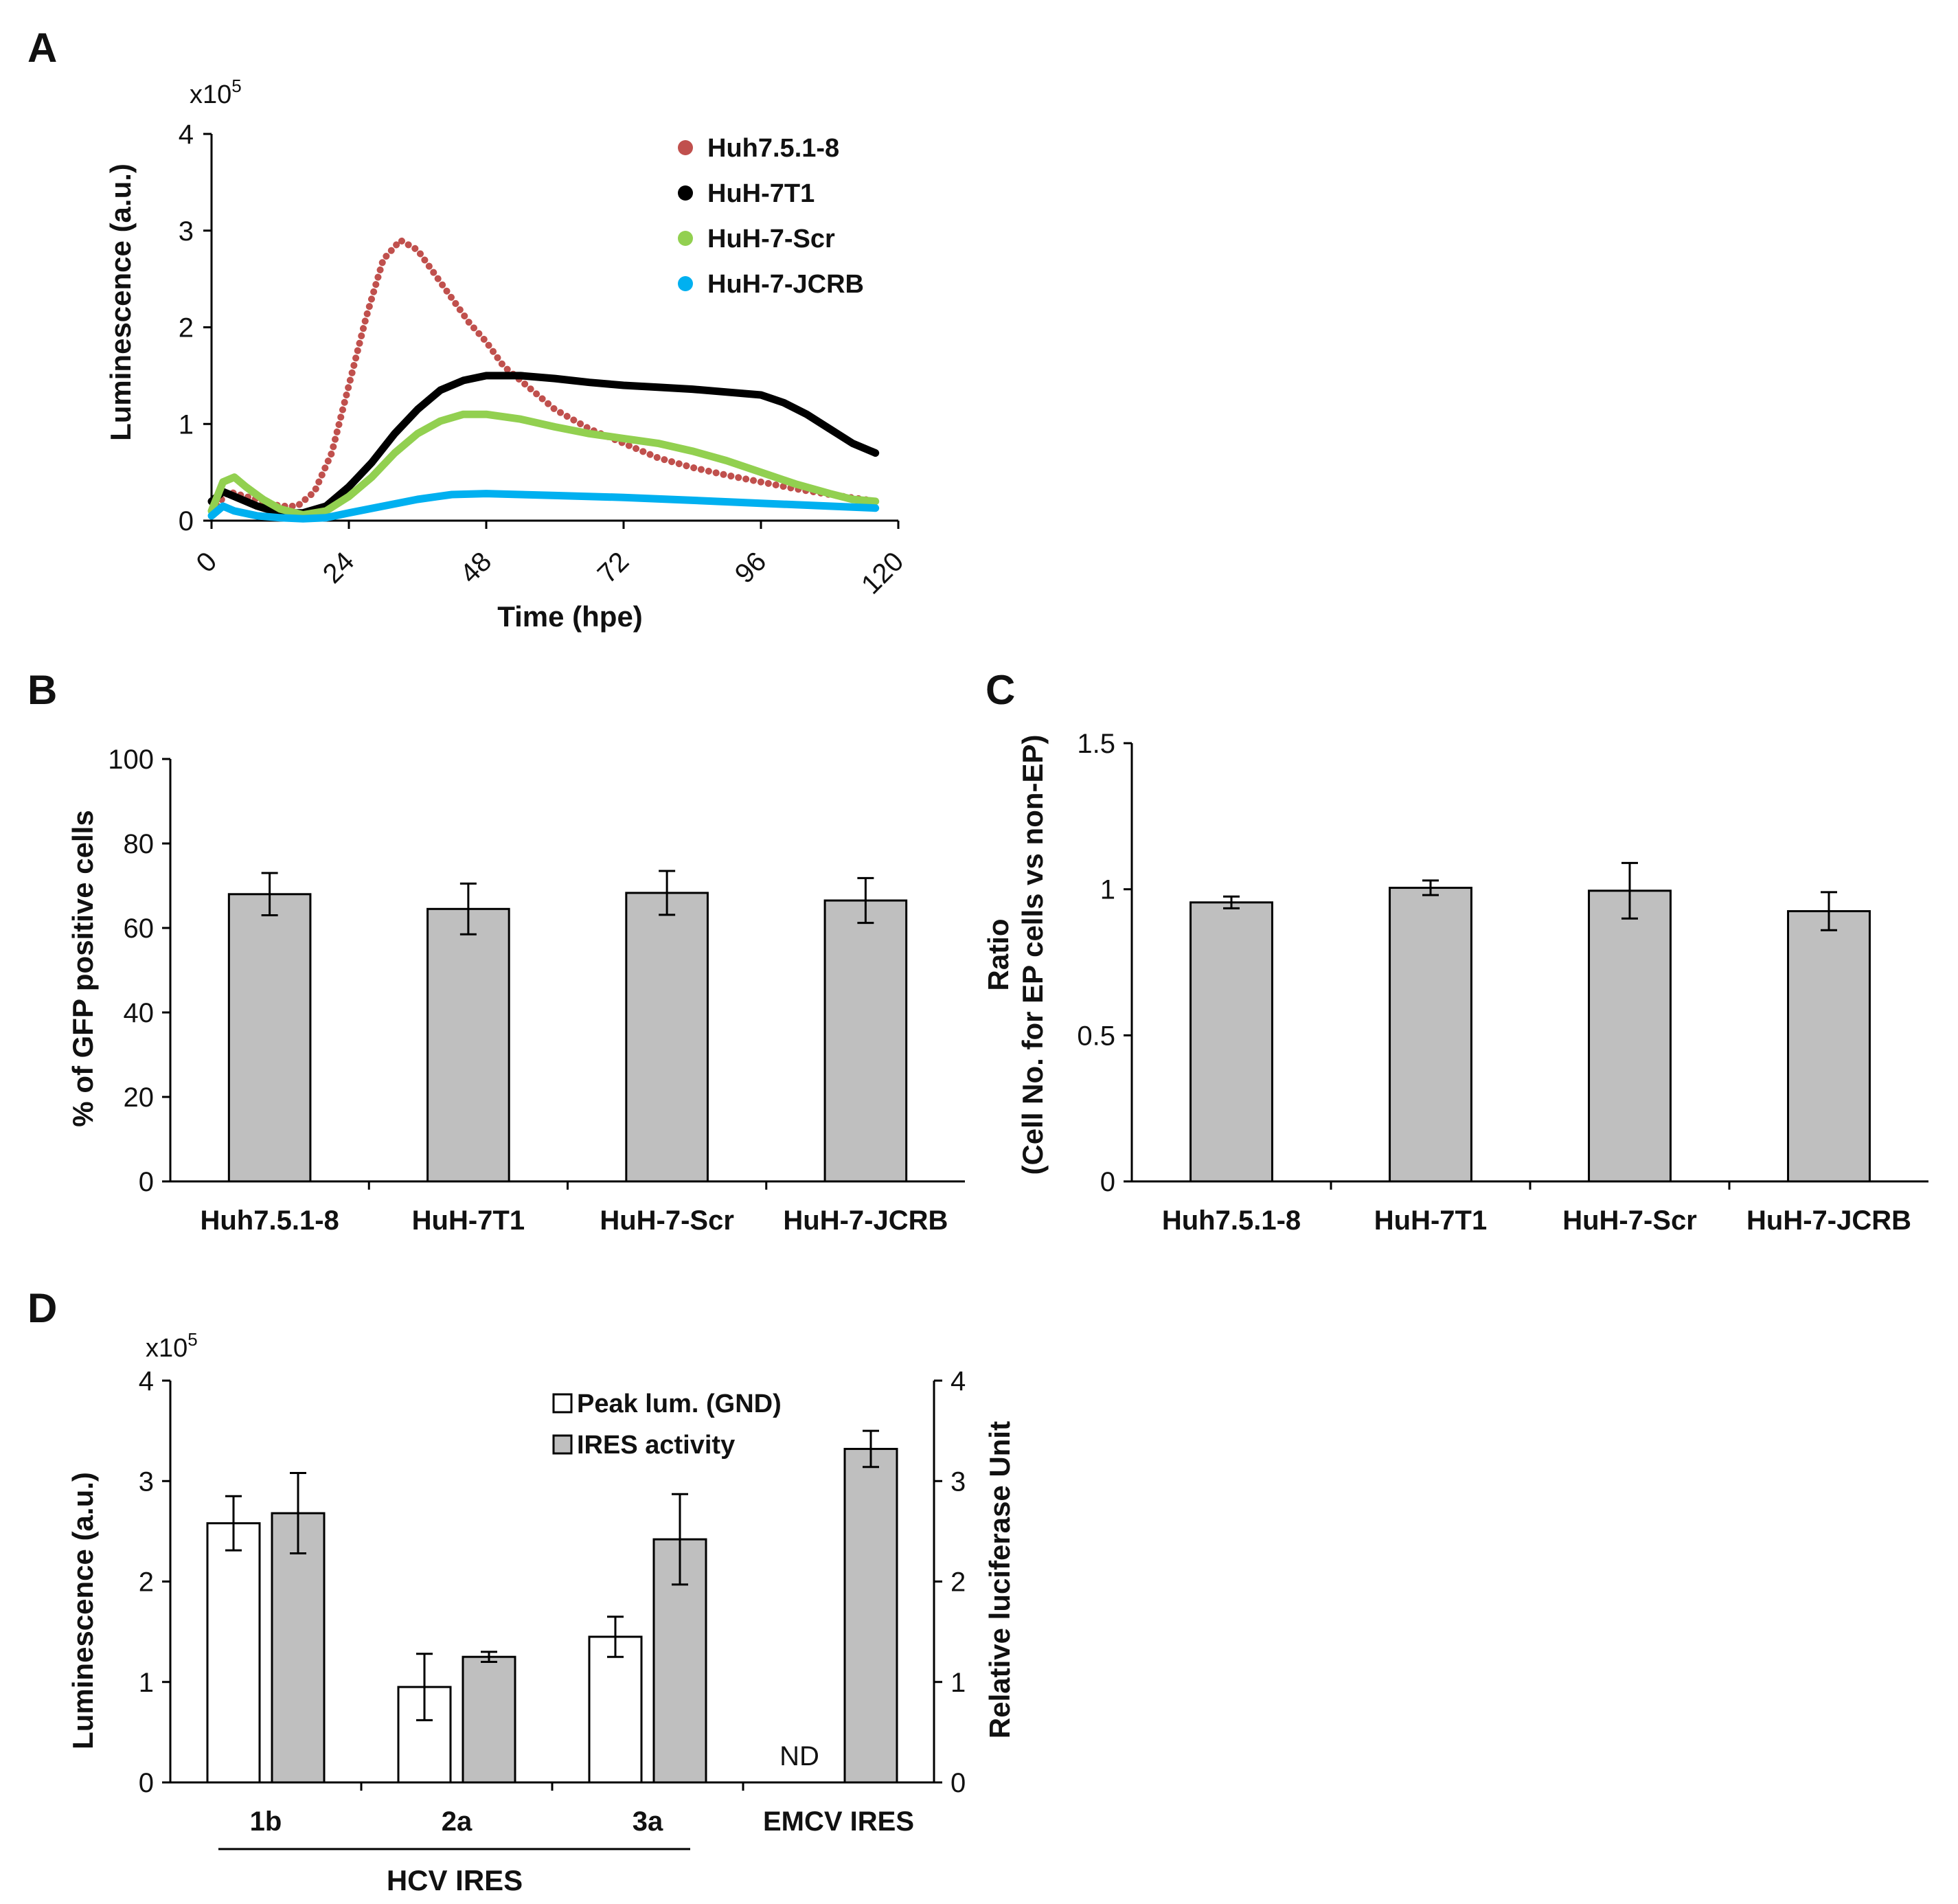  Describe the element at coordinates (680, 1404) in the screenshot. I see `panel-d-legend-label: Peak lum. (GND)` at that location.